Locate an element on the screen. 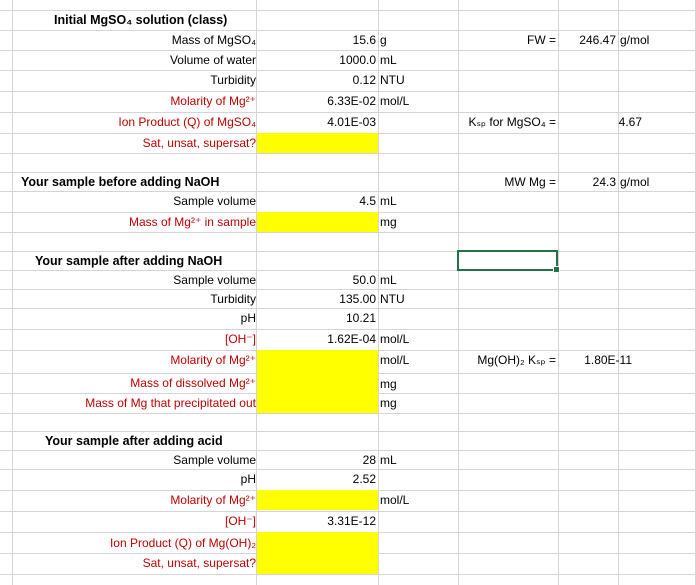  unit-fw: g/mol is located at coordinates (635, 40).